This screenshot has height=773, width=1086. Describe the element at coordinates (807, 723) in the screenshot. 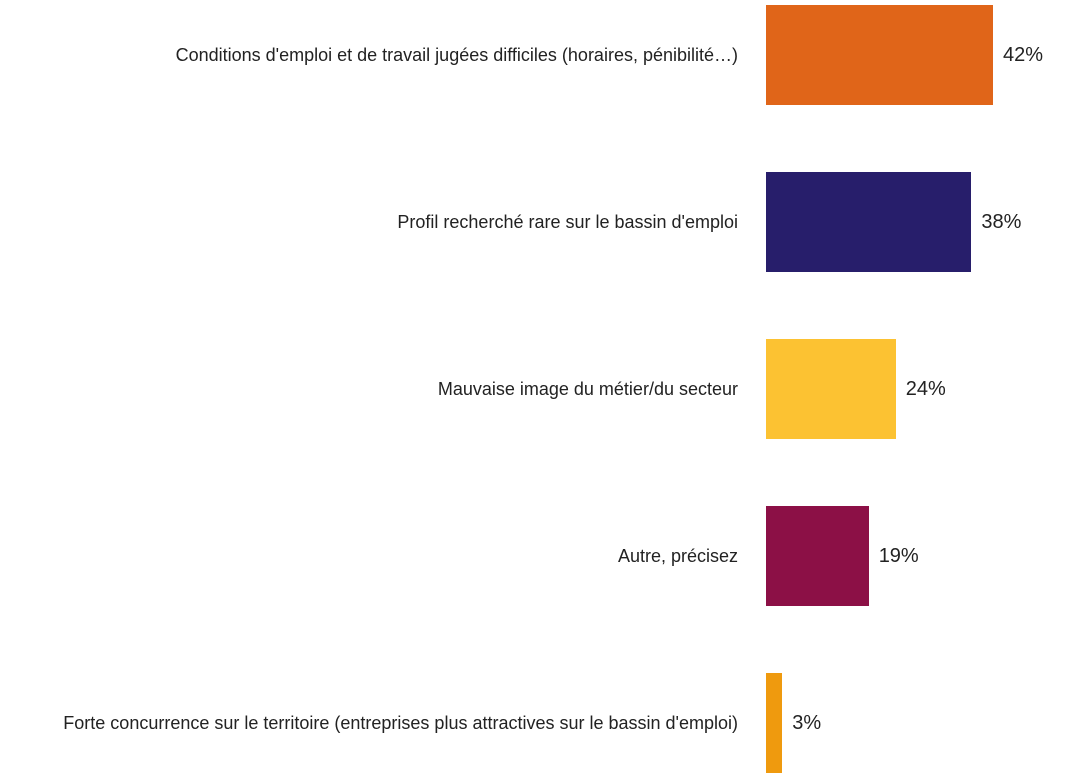

I see `value-label: 3%` at that location.